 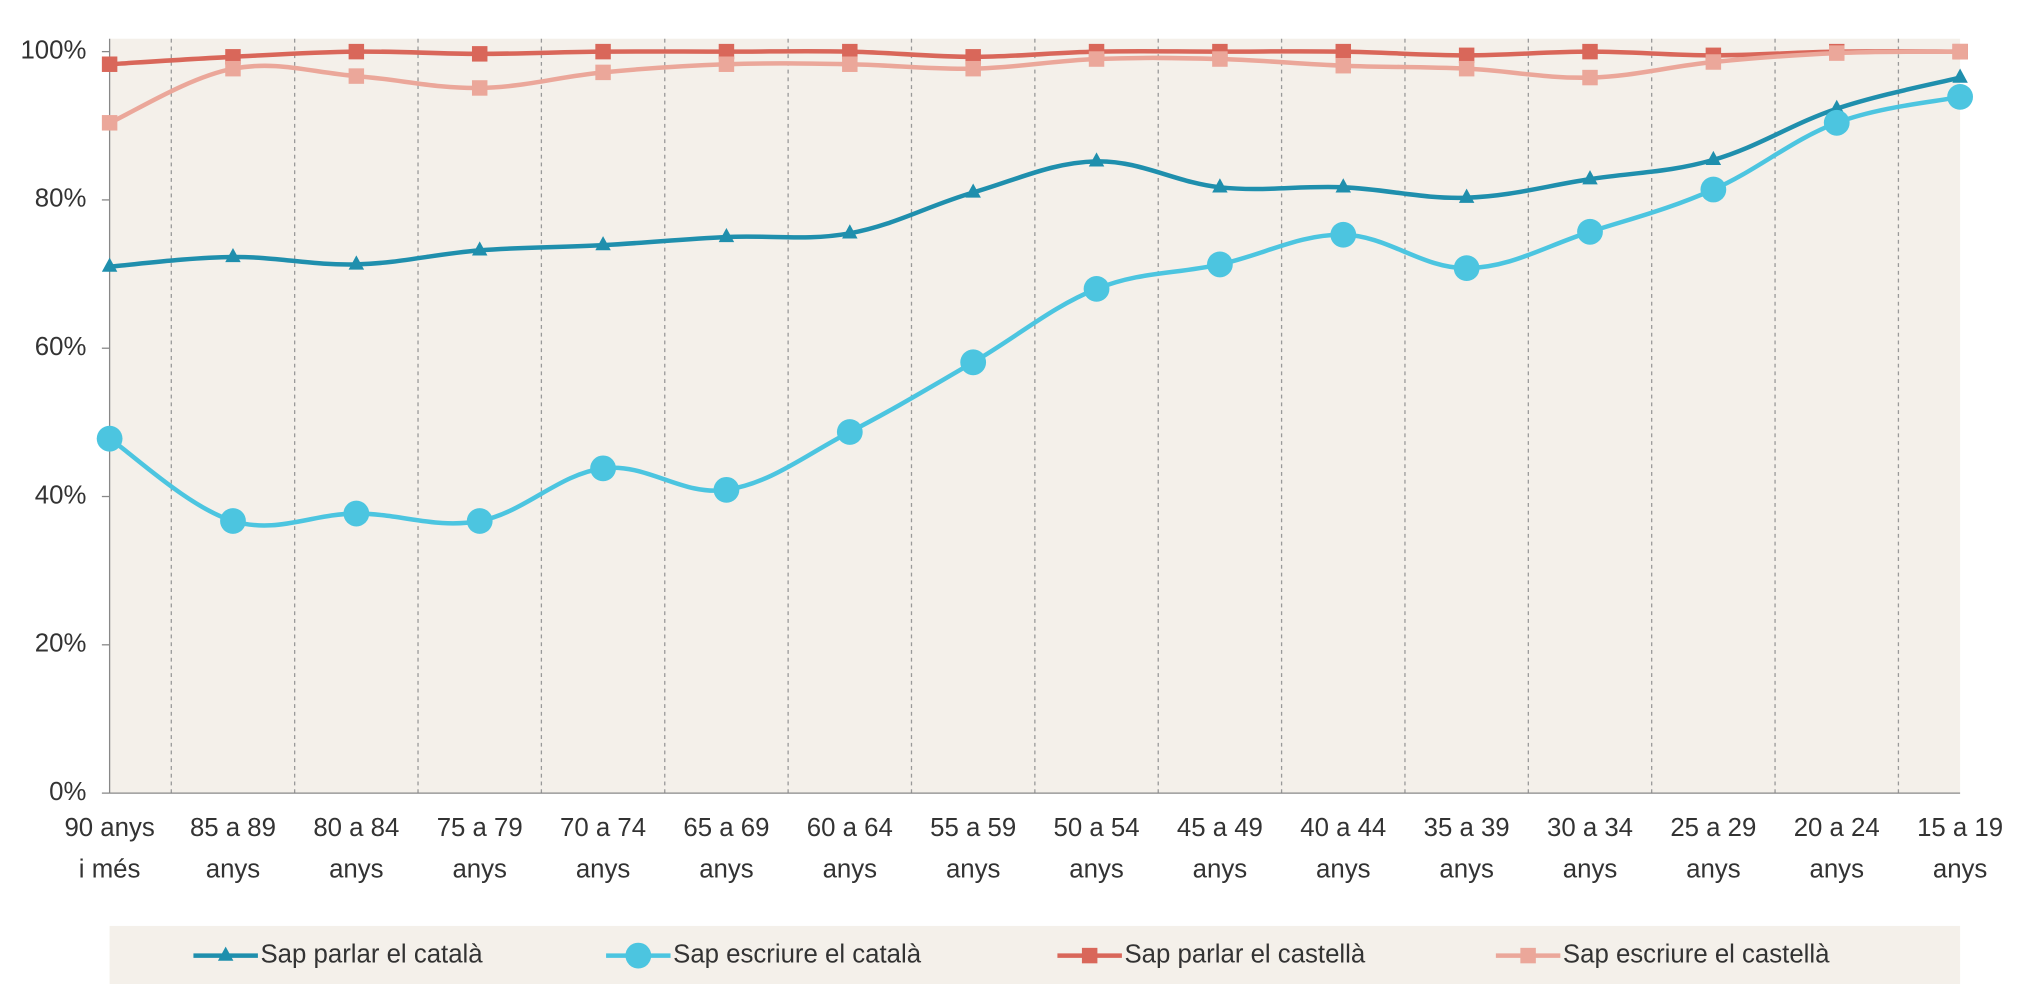 What do you see at coordinates (109, 828) in the screenshot?
I see `x-tick-label: 90 anys` at bounding box center [109, 828].